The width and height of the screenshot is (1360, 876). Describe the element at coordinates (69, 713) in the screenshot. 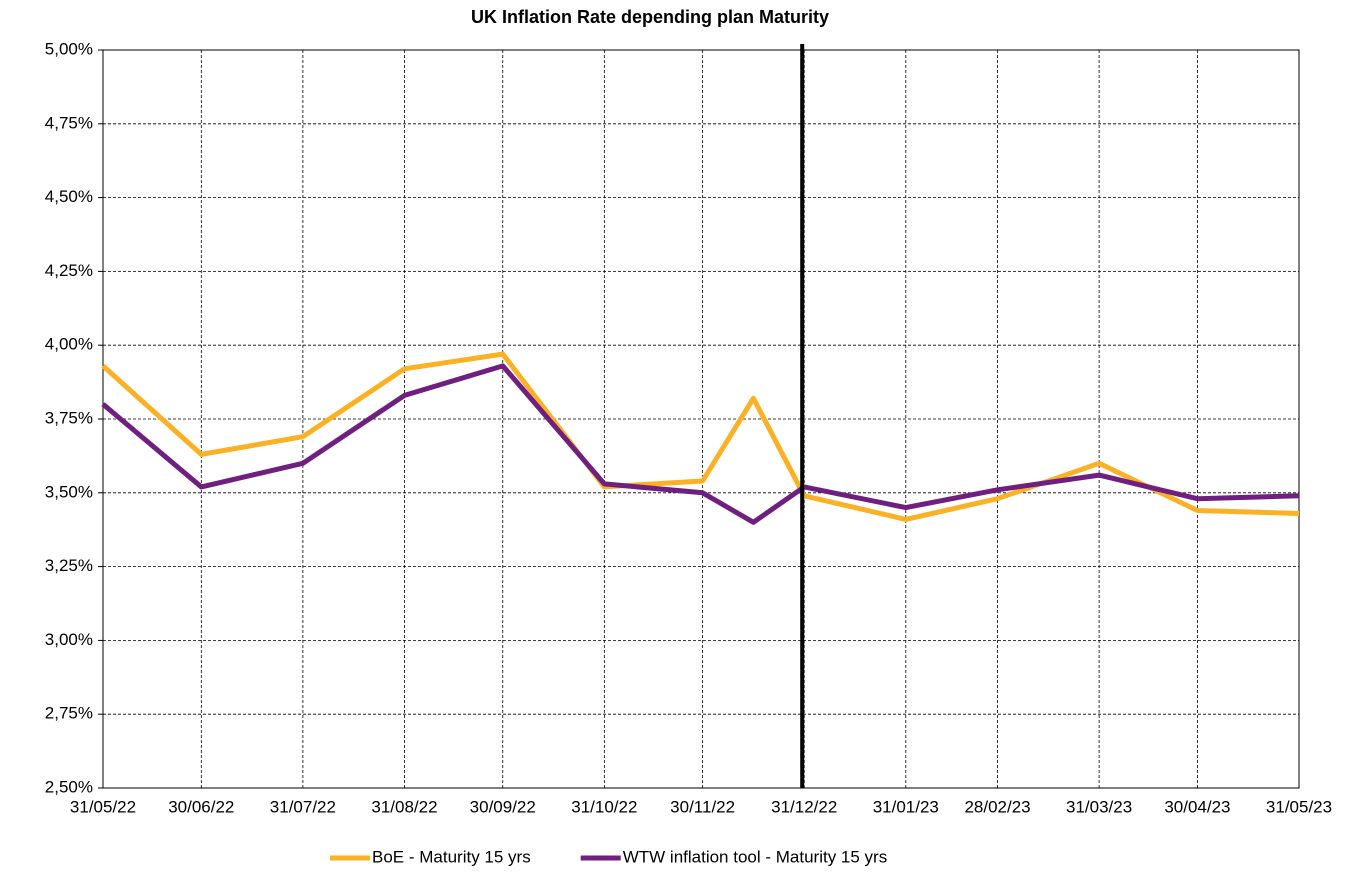

I see `y-tick-label: 2,75%` at that location.